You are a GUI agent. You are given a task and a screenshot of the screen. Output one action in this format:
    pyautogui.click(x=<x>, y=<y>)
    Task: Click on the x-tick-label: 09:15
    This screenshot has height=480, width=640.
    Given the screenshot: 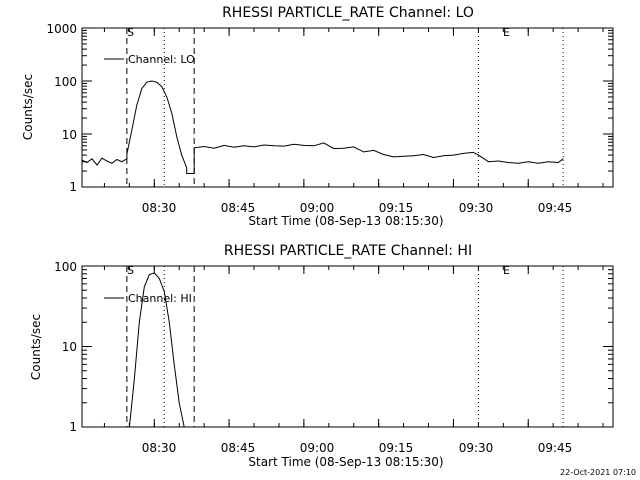 What is the action you would take?
    pyautogui.click(x=396, y=448)
    